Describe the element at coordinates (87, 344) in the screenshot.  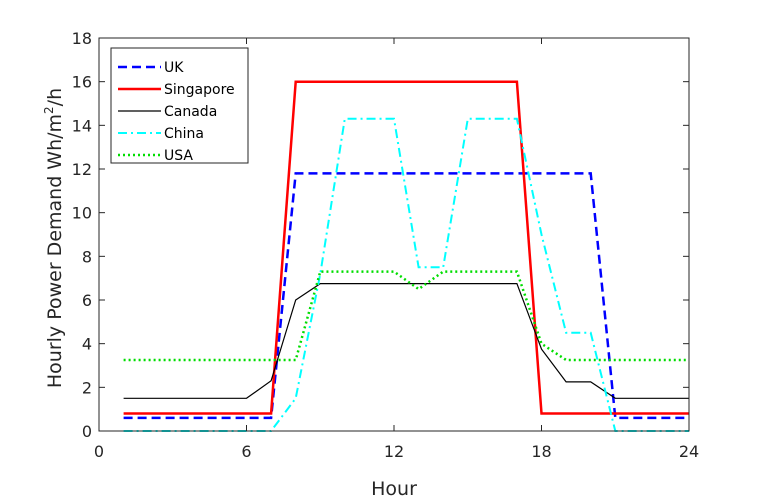
I see `y-tick-label: 4` at that location.